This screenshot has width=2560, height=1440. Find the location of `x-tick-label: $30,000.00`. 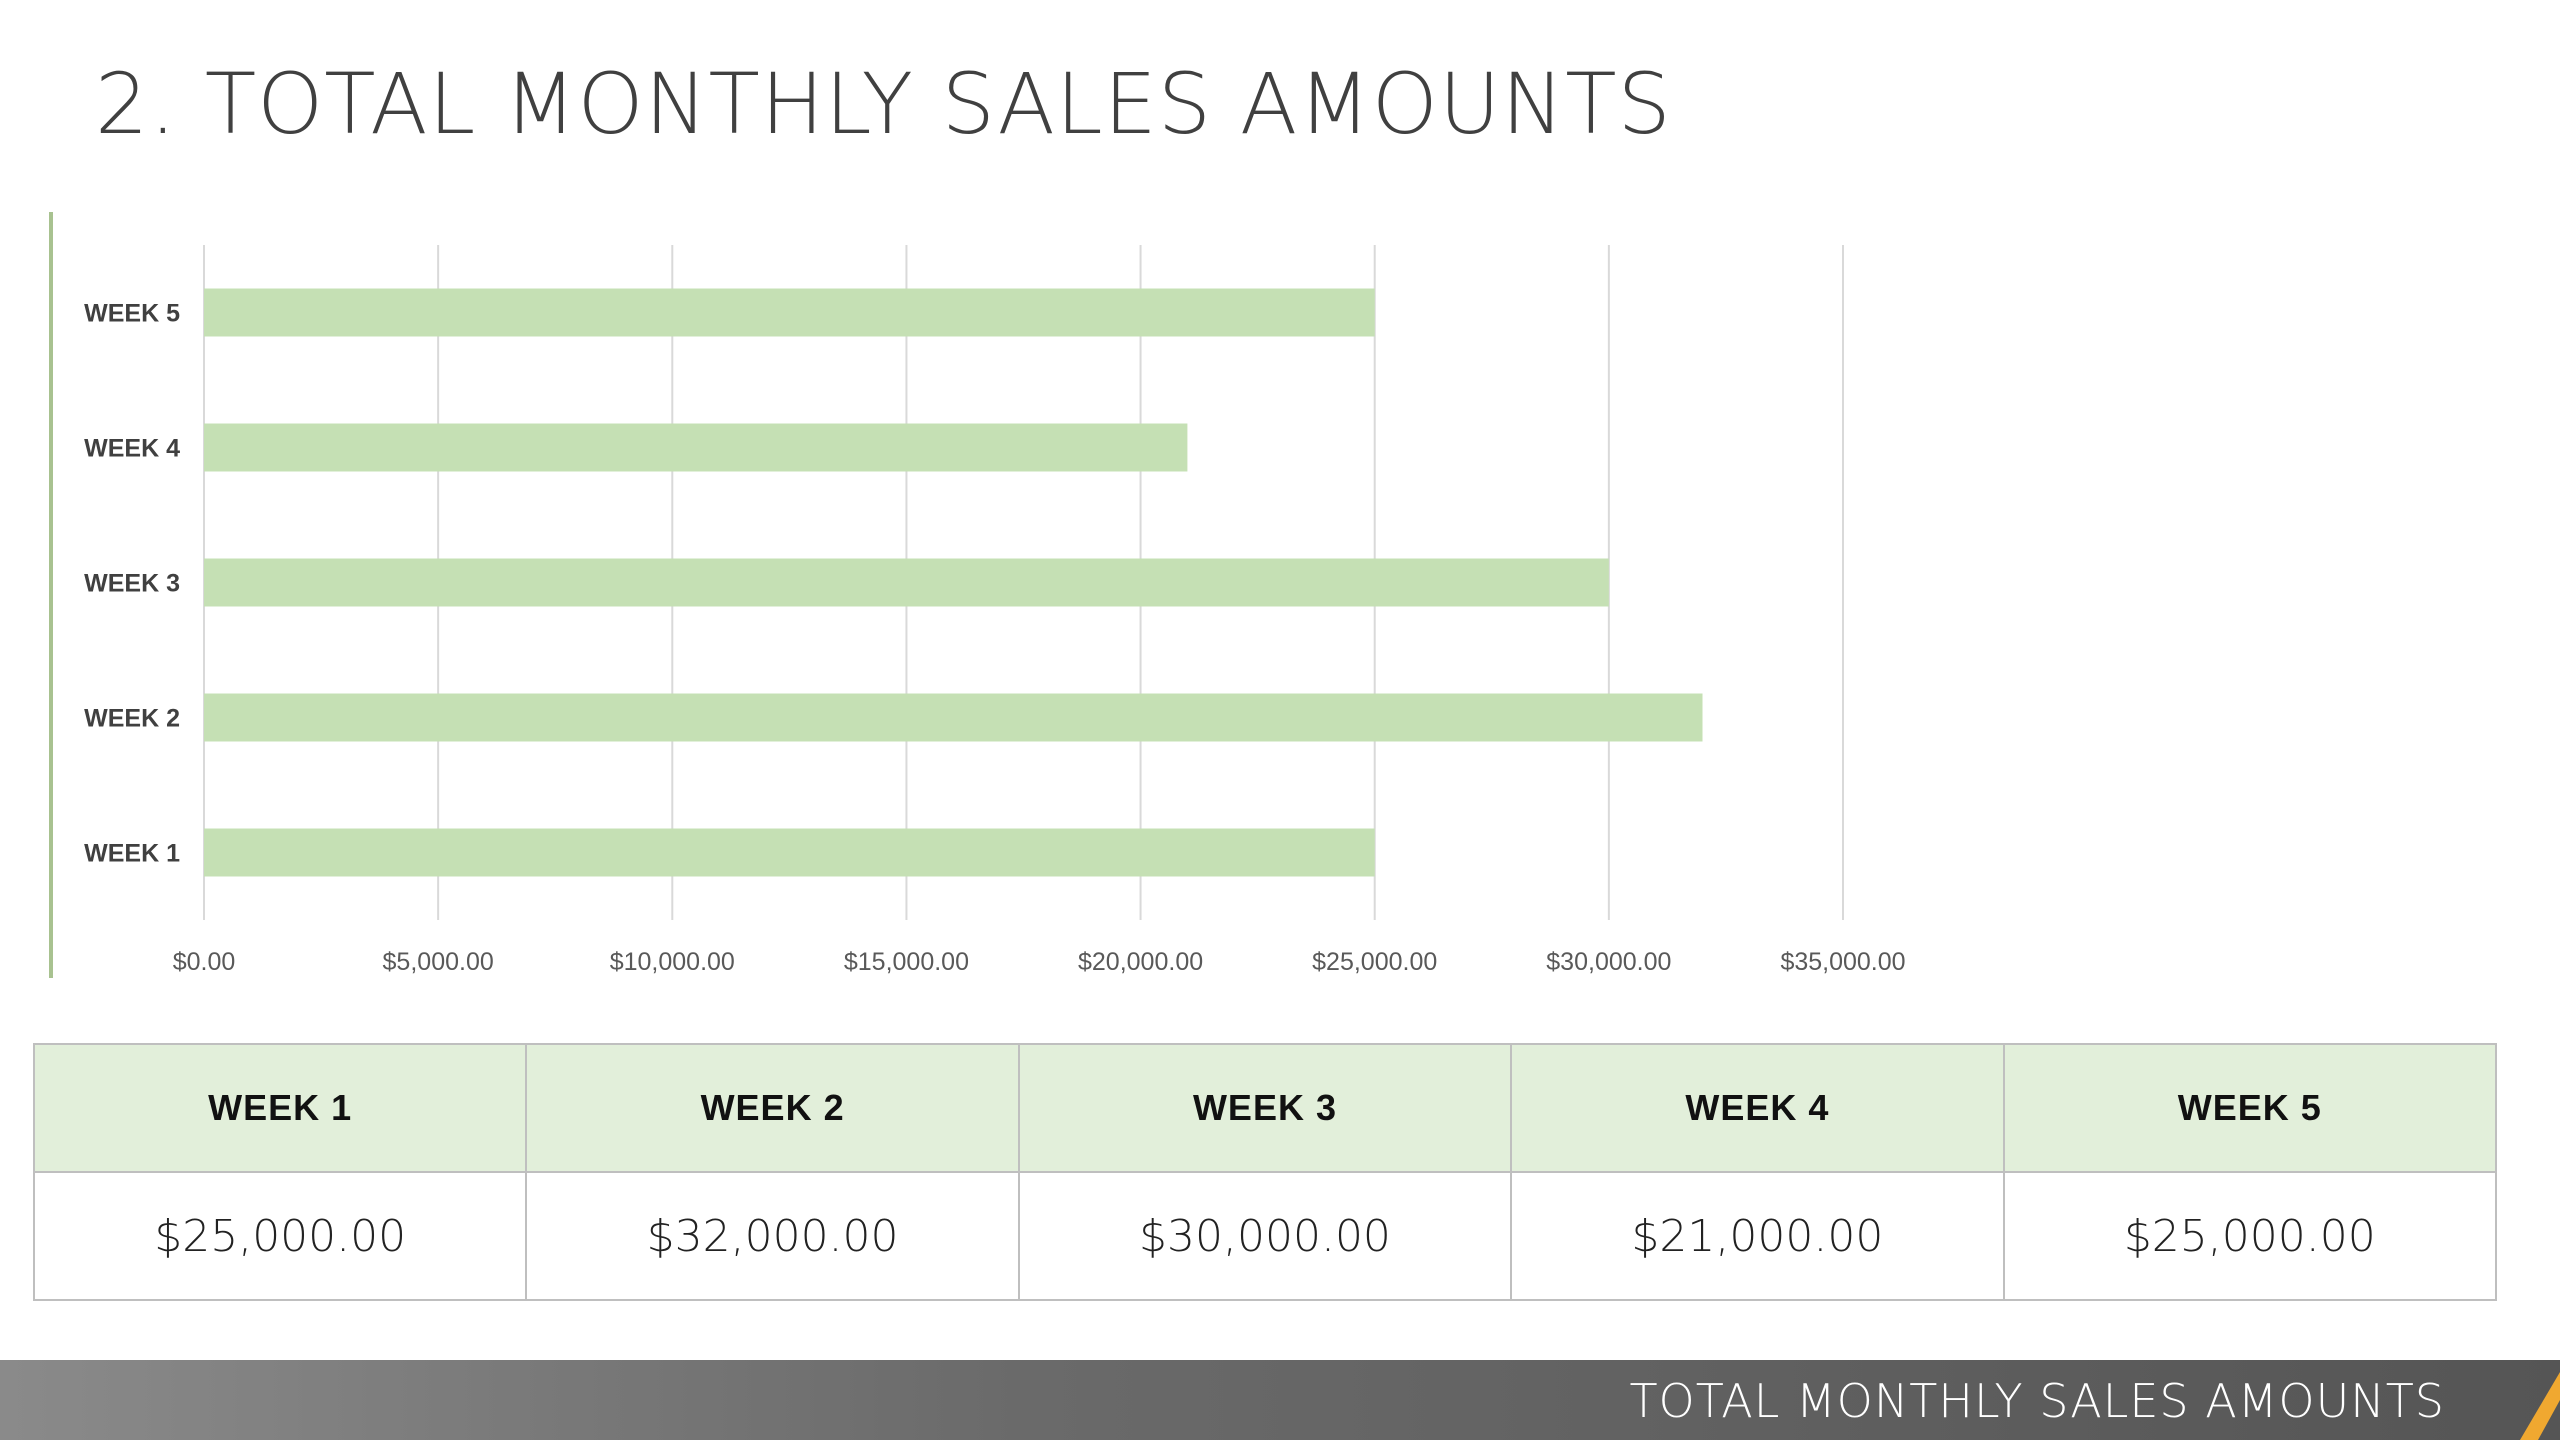

x-tick-label: $30,000.00 is located at coordinates (1608, 962).